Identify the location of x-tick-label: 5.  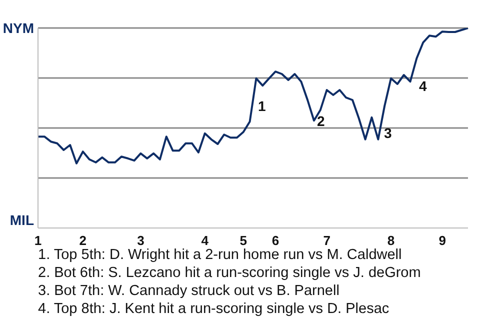
(243, 240).